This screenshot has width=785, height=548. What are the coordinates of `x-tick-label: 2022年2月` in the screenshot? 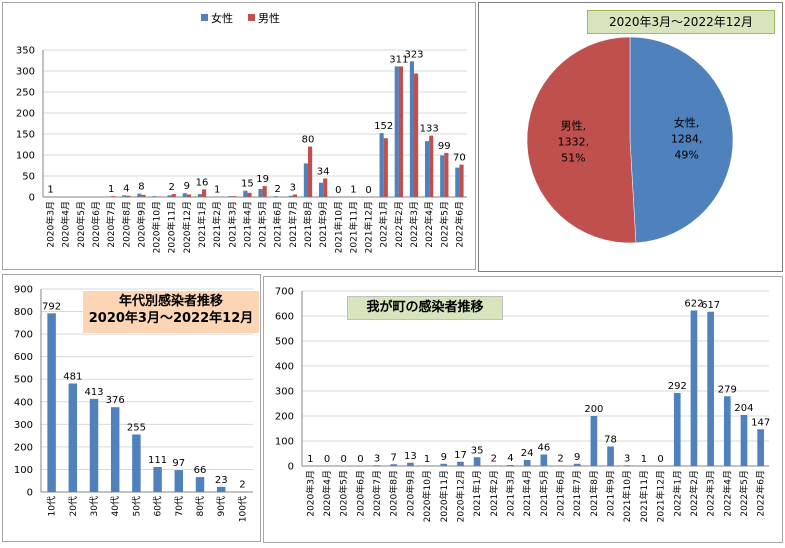 It's located at (399, 224).